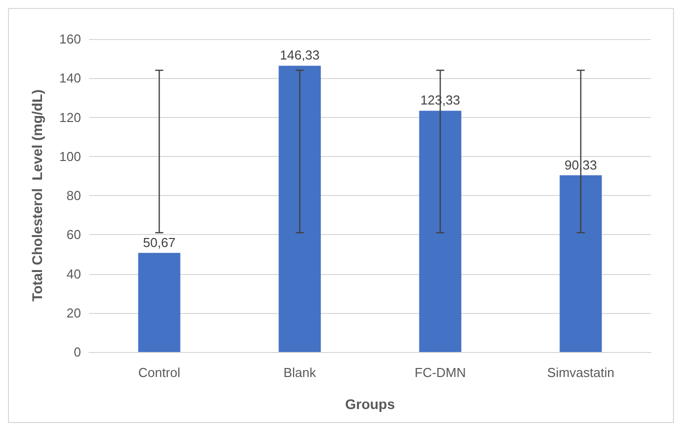 This screenshot has width=684, height=433. Describe the element at coordinates (73, 195) in the screenshot. I see `y-tick-label: 80` at that location.